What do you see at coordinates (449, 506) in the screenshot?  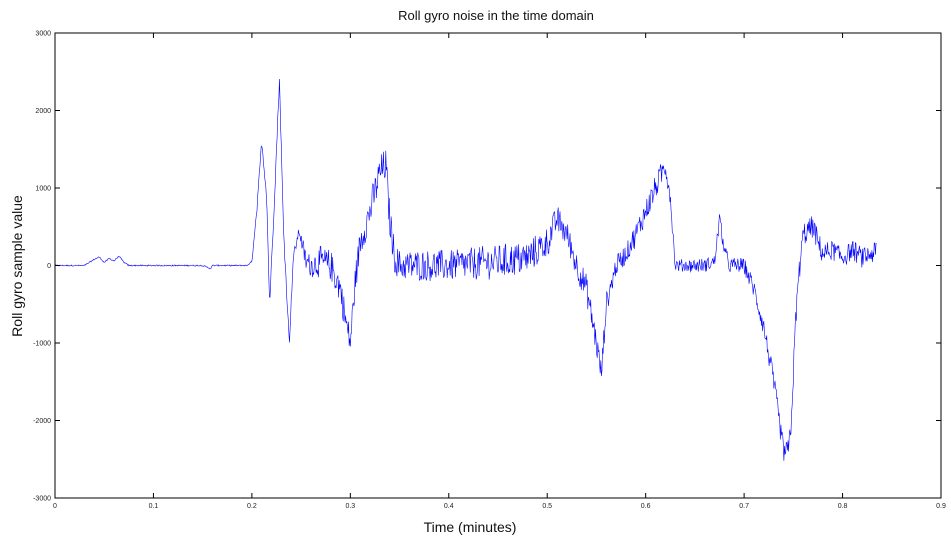 I see `x-tick-label: 0.4` at bounding box center [449, 506].